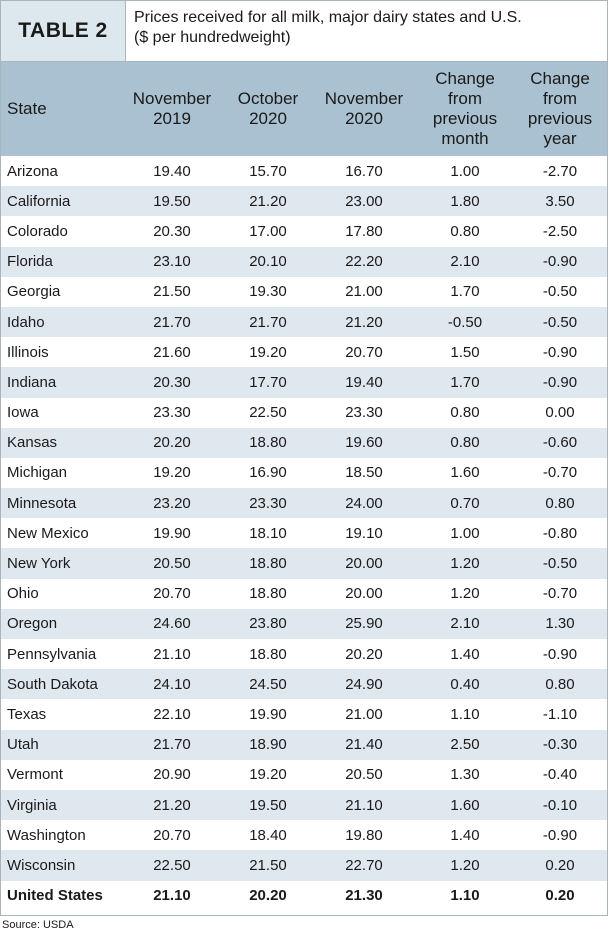 This screenshot has height=938, width=610. Describe the element at coordinates (465, 292) in the screenshot. I see `cell-value: 1.70` at that location.